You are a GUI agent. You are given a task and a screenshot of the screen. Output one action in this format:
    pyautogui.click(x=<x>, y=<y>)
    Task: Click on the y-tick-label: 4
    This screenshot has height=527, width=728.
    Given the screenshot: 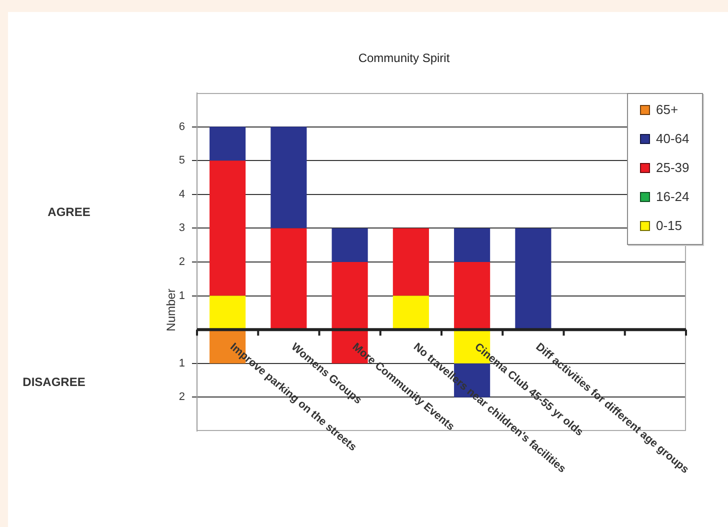 What is the action you would take?
    pyautogui.click(x=181, y=194)
    